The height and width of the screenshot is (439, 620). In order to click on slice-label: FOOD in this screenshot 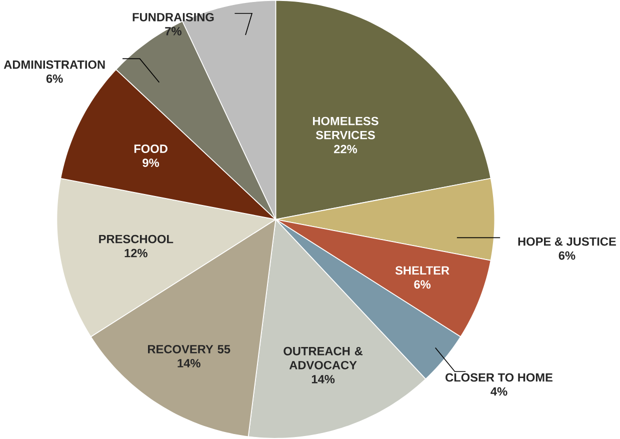, I will do `click(151, 149)`.